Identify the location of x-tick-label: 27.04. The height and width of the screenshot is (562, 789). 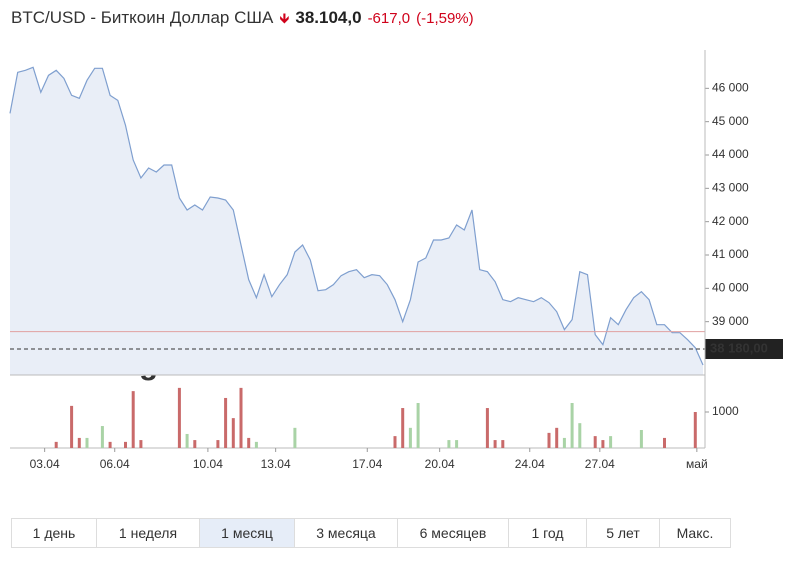
(600, 464).